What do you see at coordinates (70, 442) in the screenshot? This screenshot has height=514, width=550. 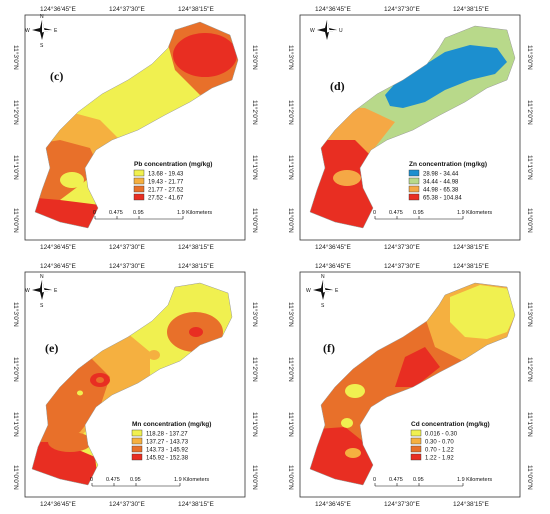 I see `zone-orange-south` at bounding box center [70, 442].